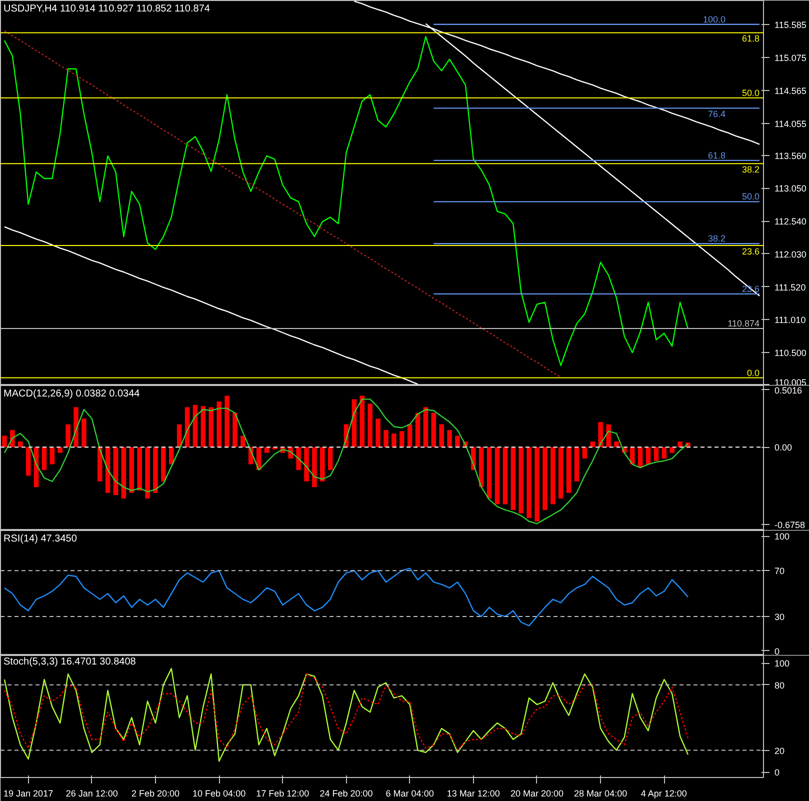 The height and width of the screenshot is (801, 809). I want to click on x-tick-label: 17 Feb 12:00, so click(283, 793).